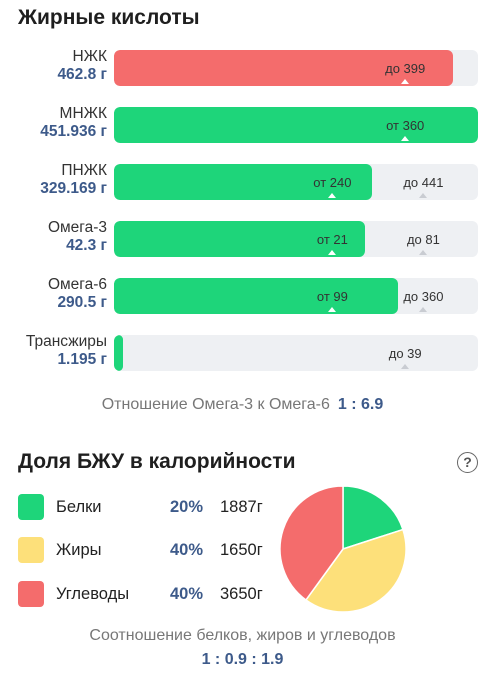 The width and height of the screenshot is (485, 680). Describe the element at coordinates (79, 550) in the screenshot. I see `legend-name: Жиры` at that location.